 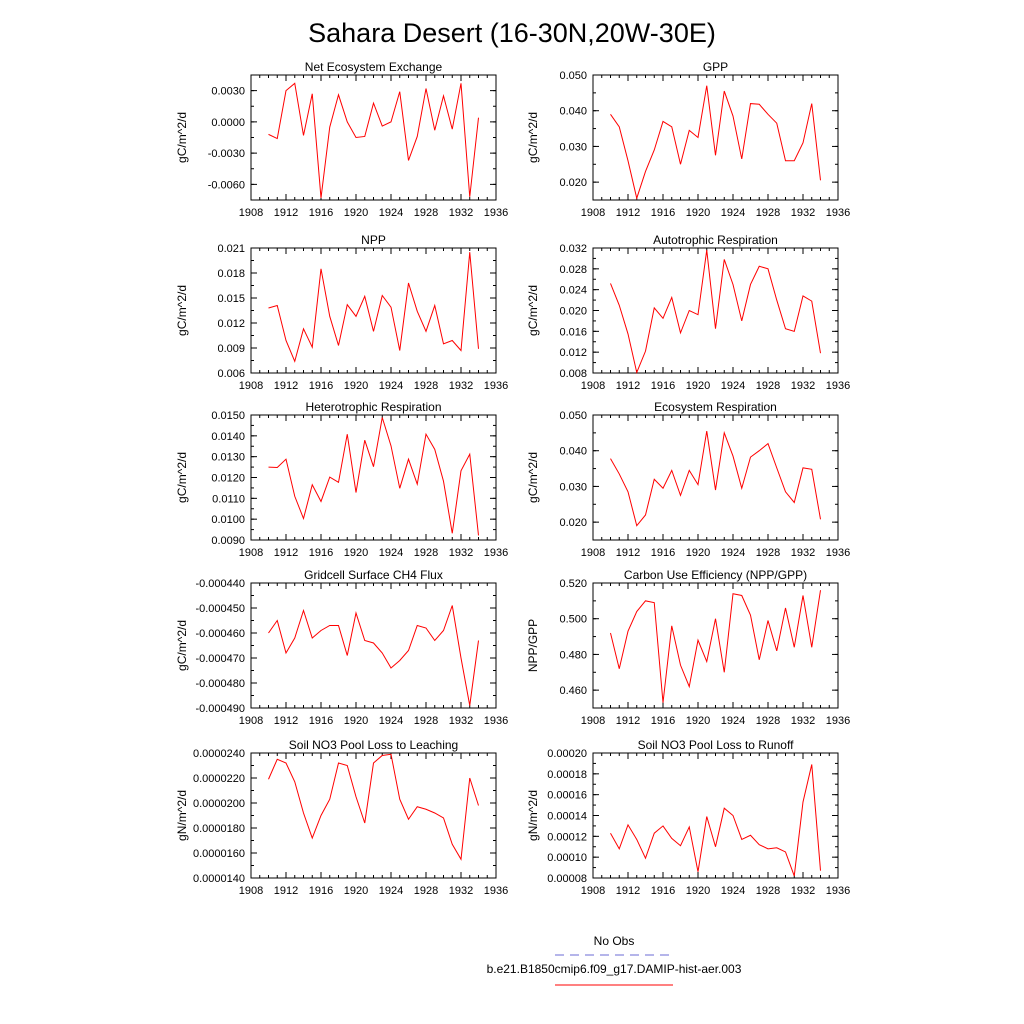 I want to click on y-tick-label: -0.000450, so click(x=220, y=609).